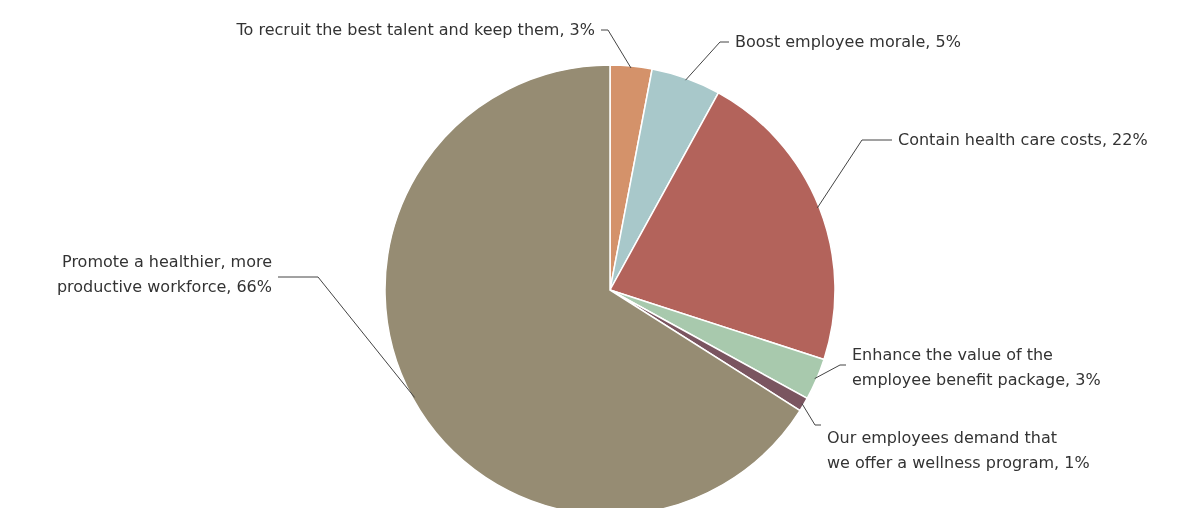 The image size is (1190, 508). Describe the element at coordinates (958, 450) in the screenshot. I see `slice-label: Our employees demand that we offer a wellness program, 1%` at that location.